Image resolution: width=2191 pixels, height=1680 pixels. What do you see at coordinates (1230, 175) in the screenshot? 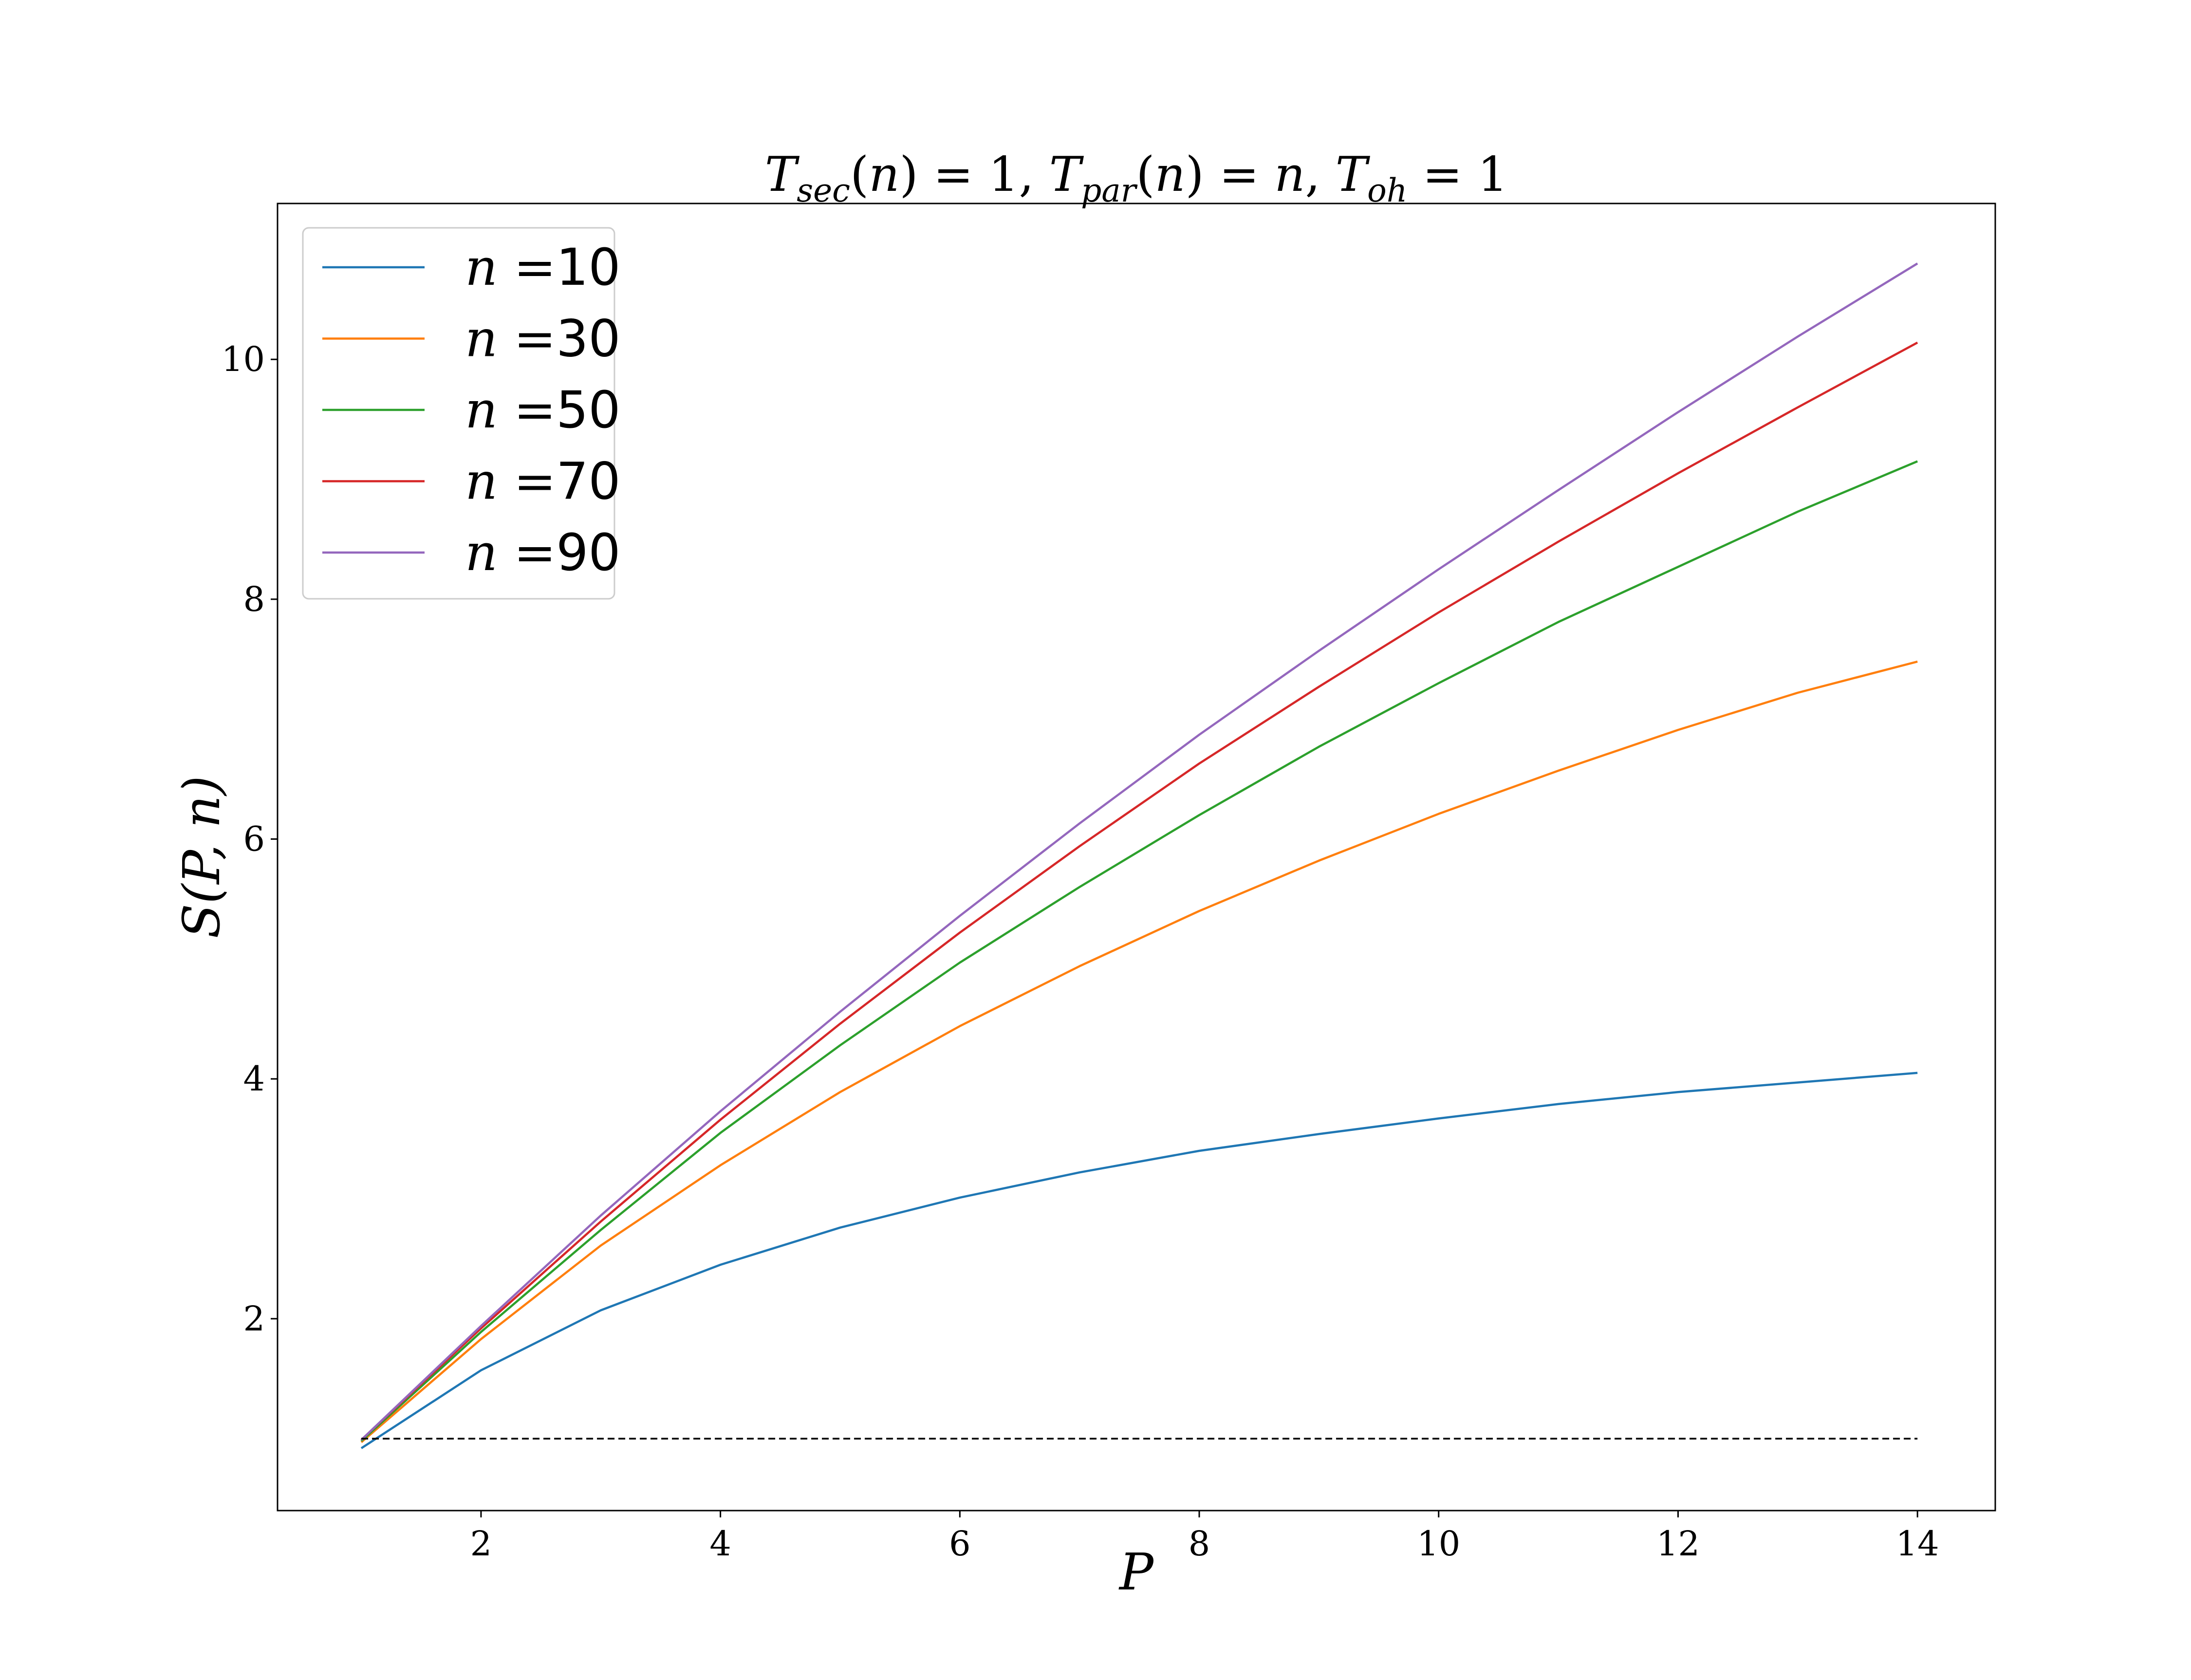
I see `title-part: ) =` at bounding box center [1230, 175].